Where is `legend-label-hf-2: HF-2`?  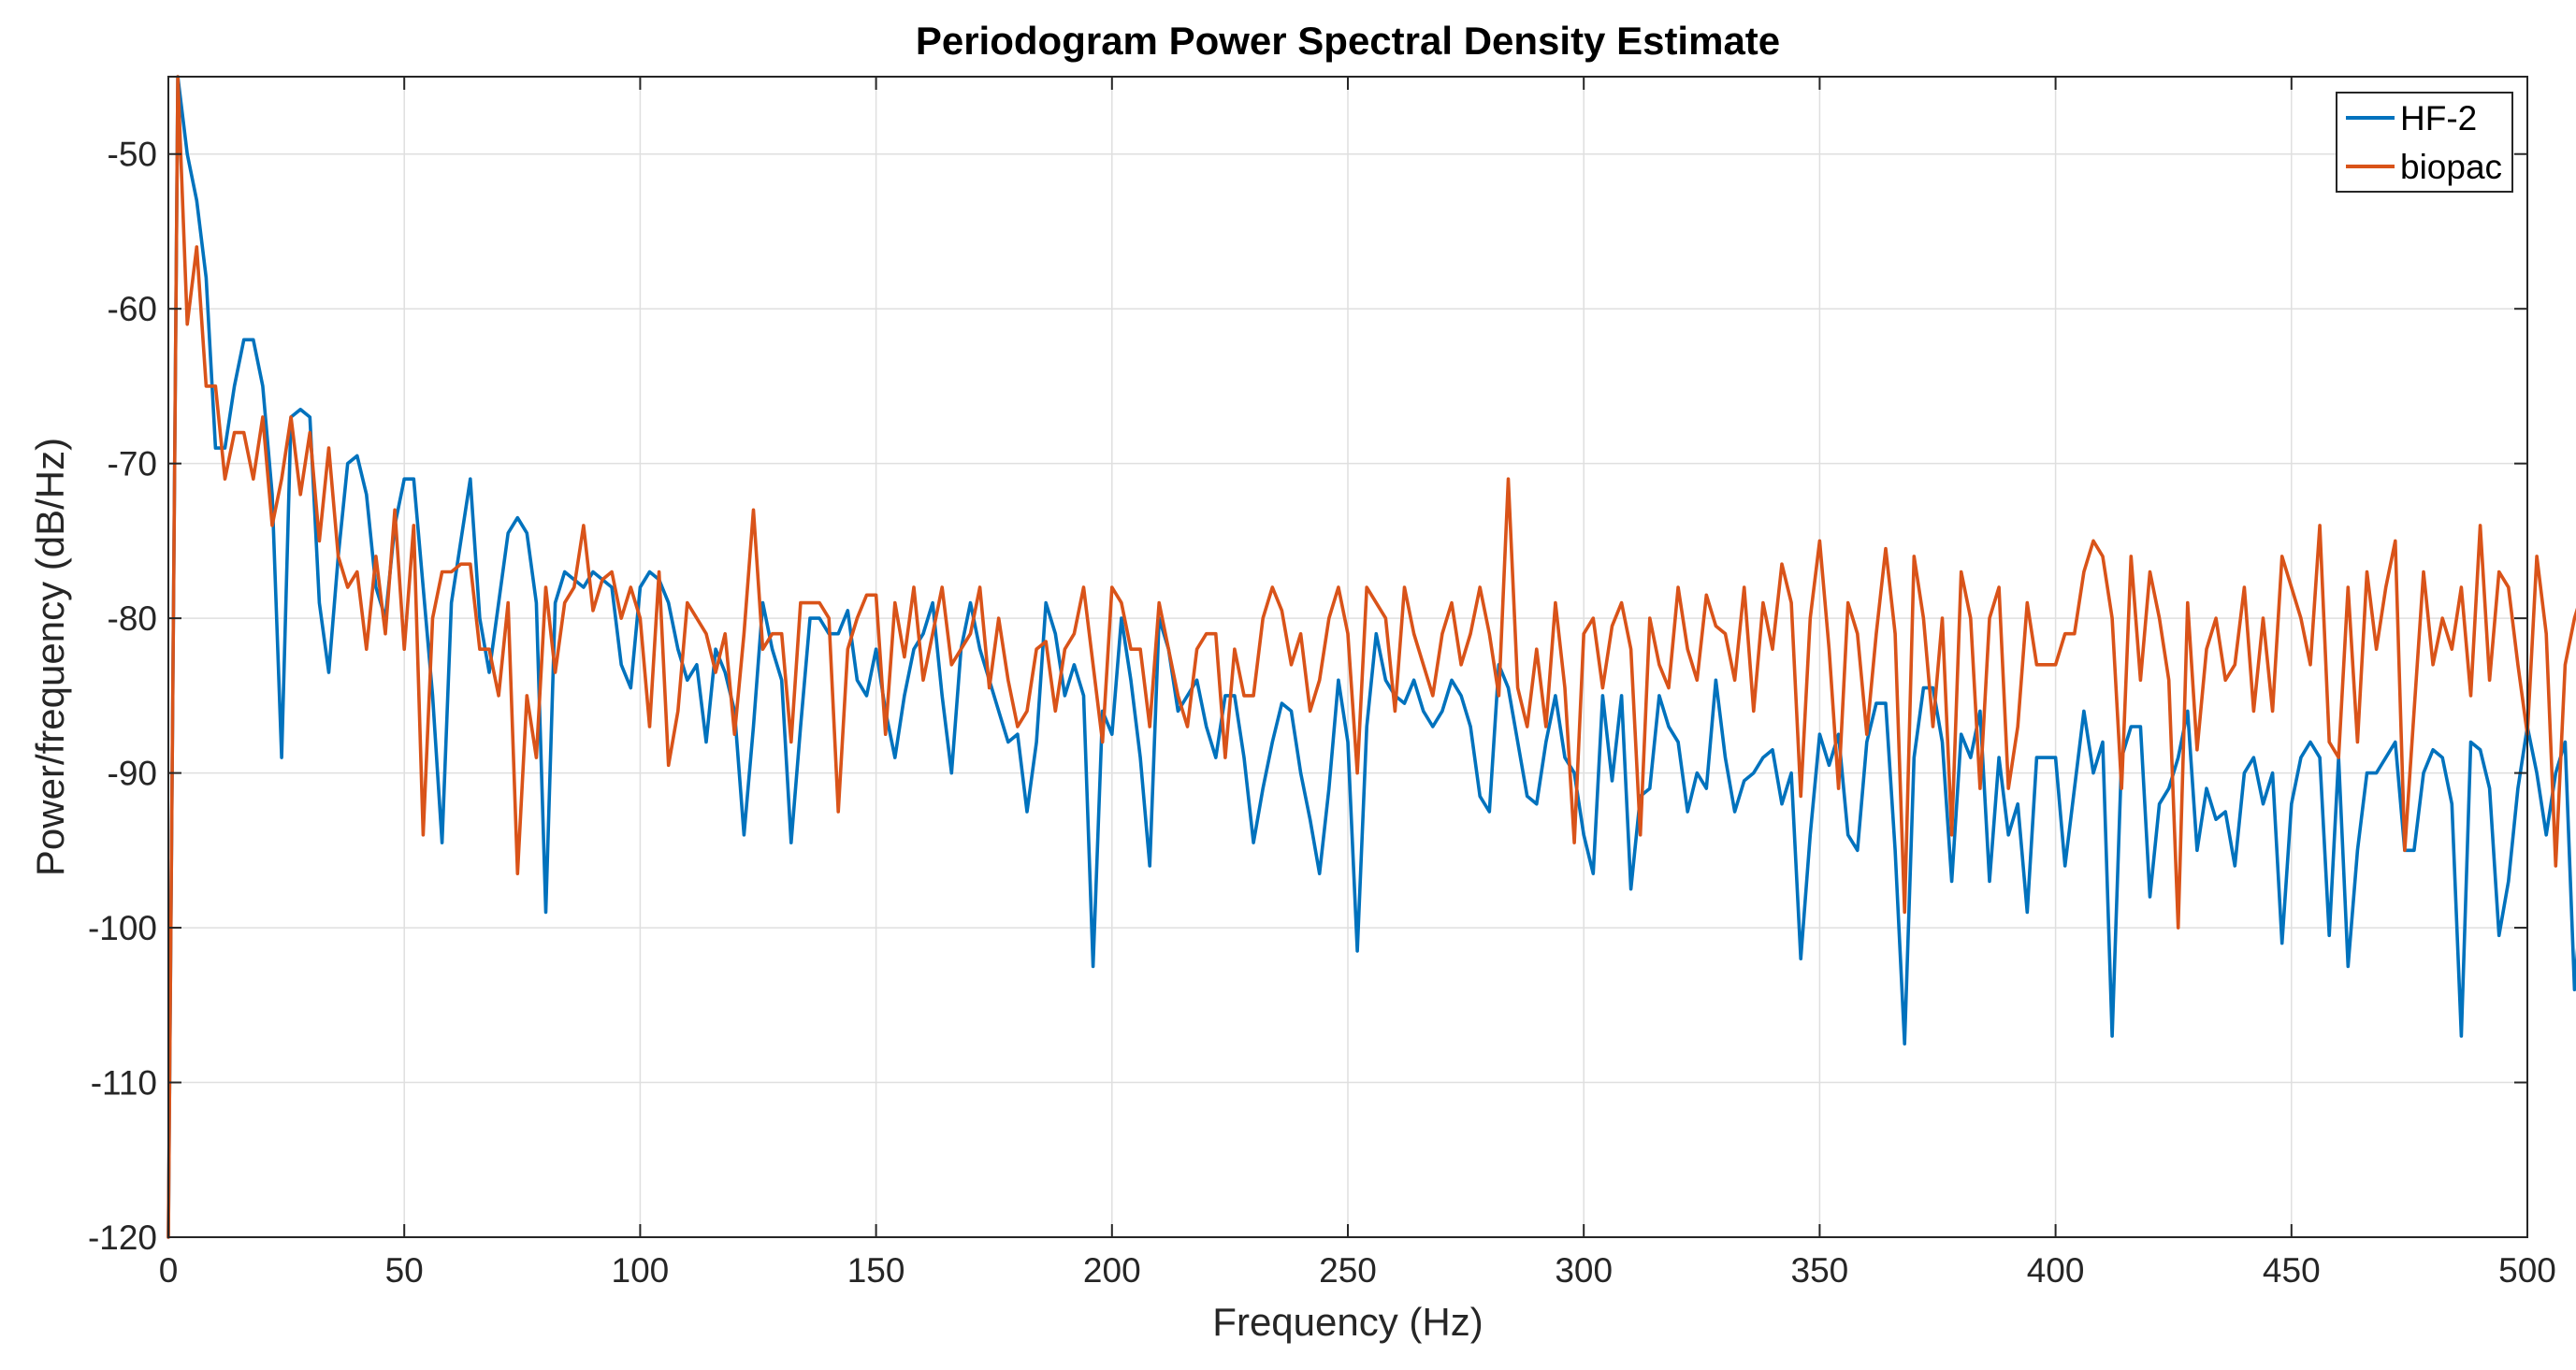
legend-label-hf-2: HF-2 is located at coordinates (2438, 118).